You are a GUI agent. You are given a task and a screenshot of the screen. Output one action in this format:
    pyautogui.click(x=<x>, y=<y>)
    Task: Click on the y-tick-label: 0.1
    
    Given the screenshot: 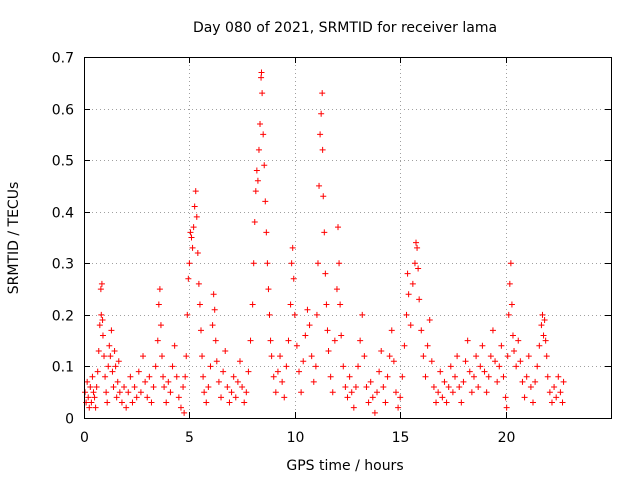 What is the action you would take?
    pyautogui.click(x=63, y=368)
    